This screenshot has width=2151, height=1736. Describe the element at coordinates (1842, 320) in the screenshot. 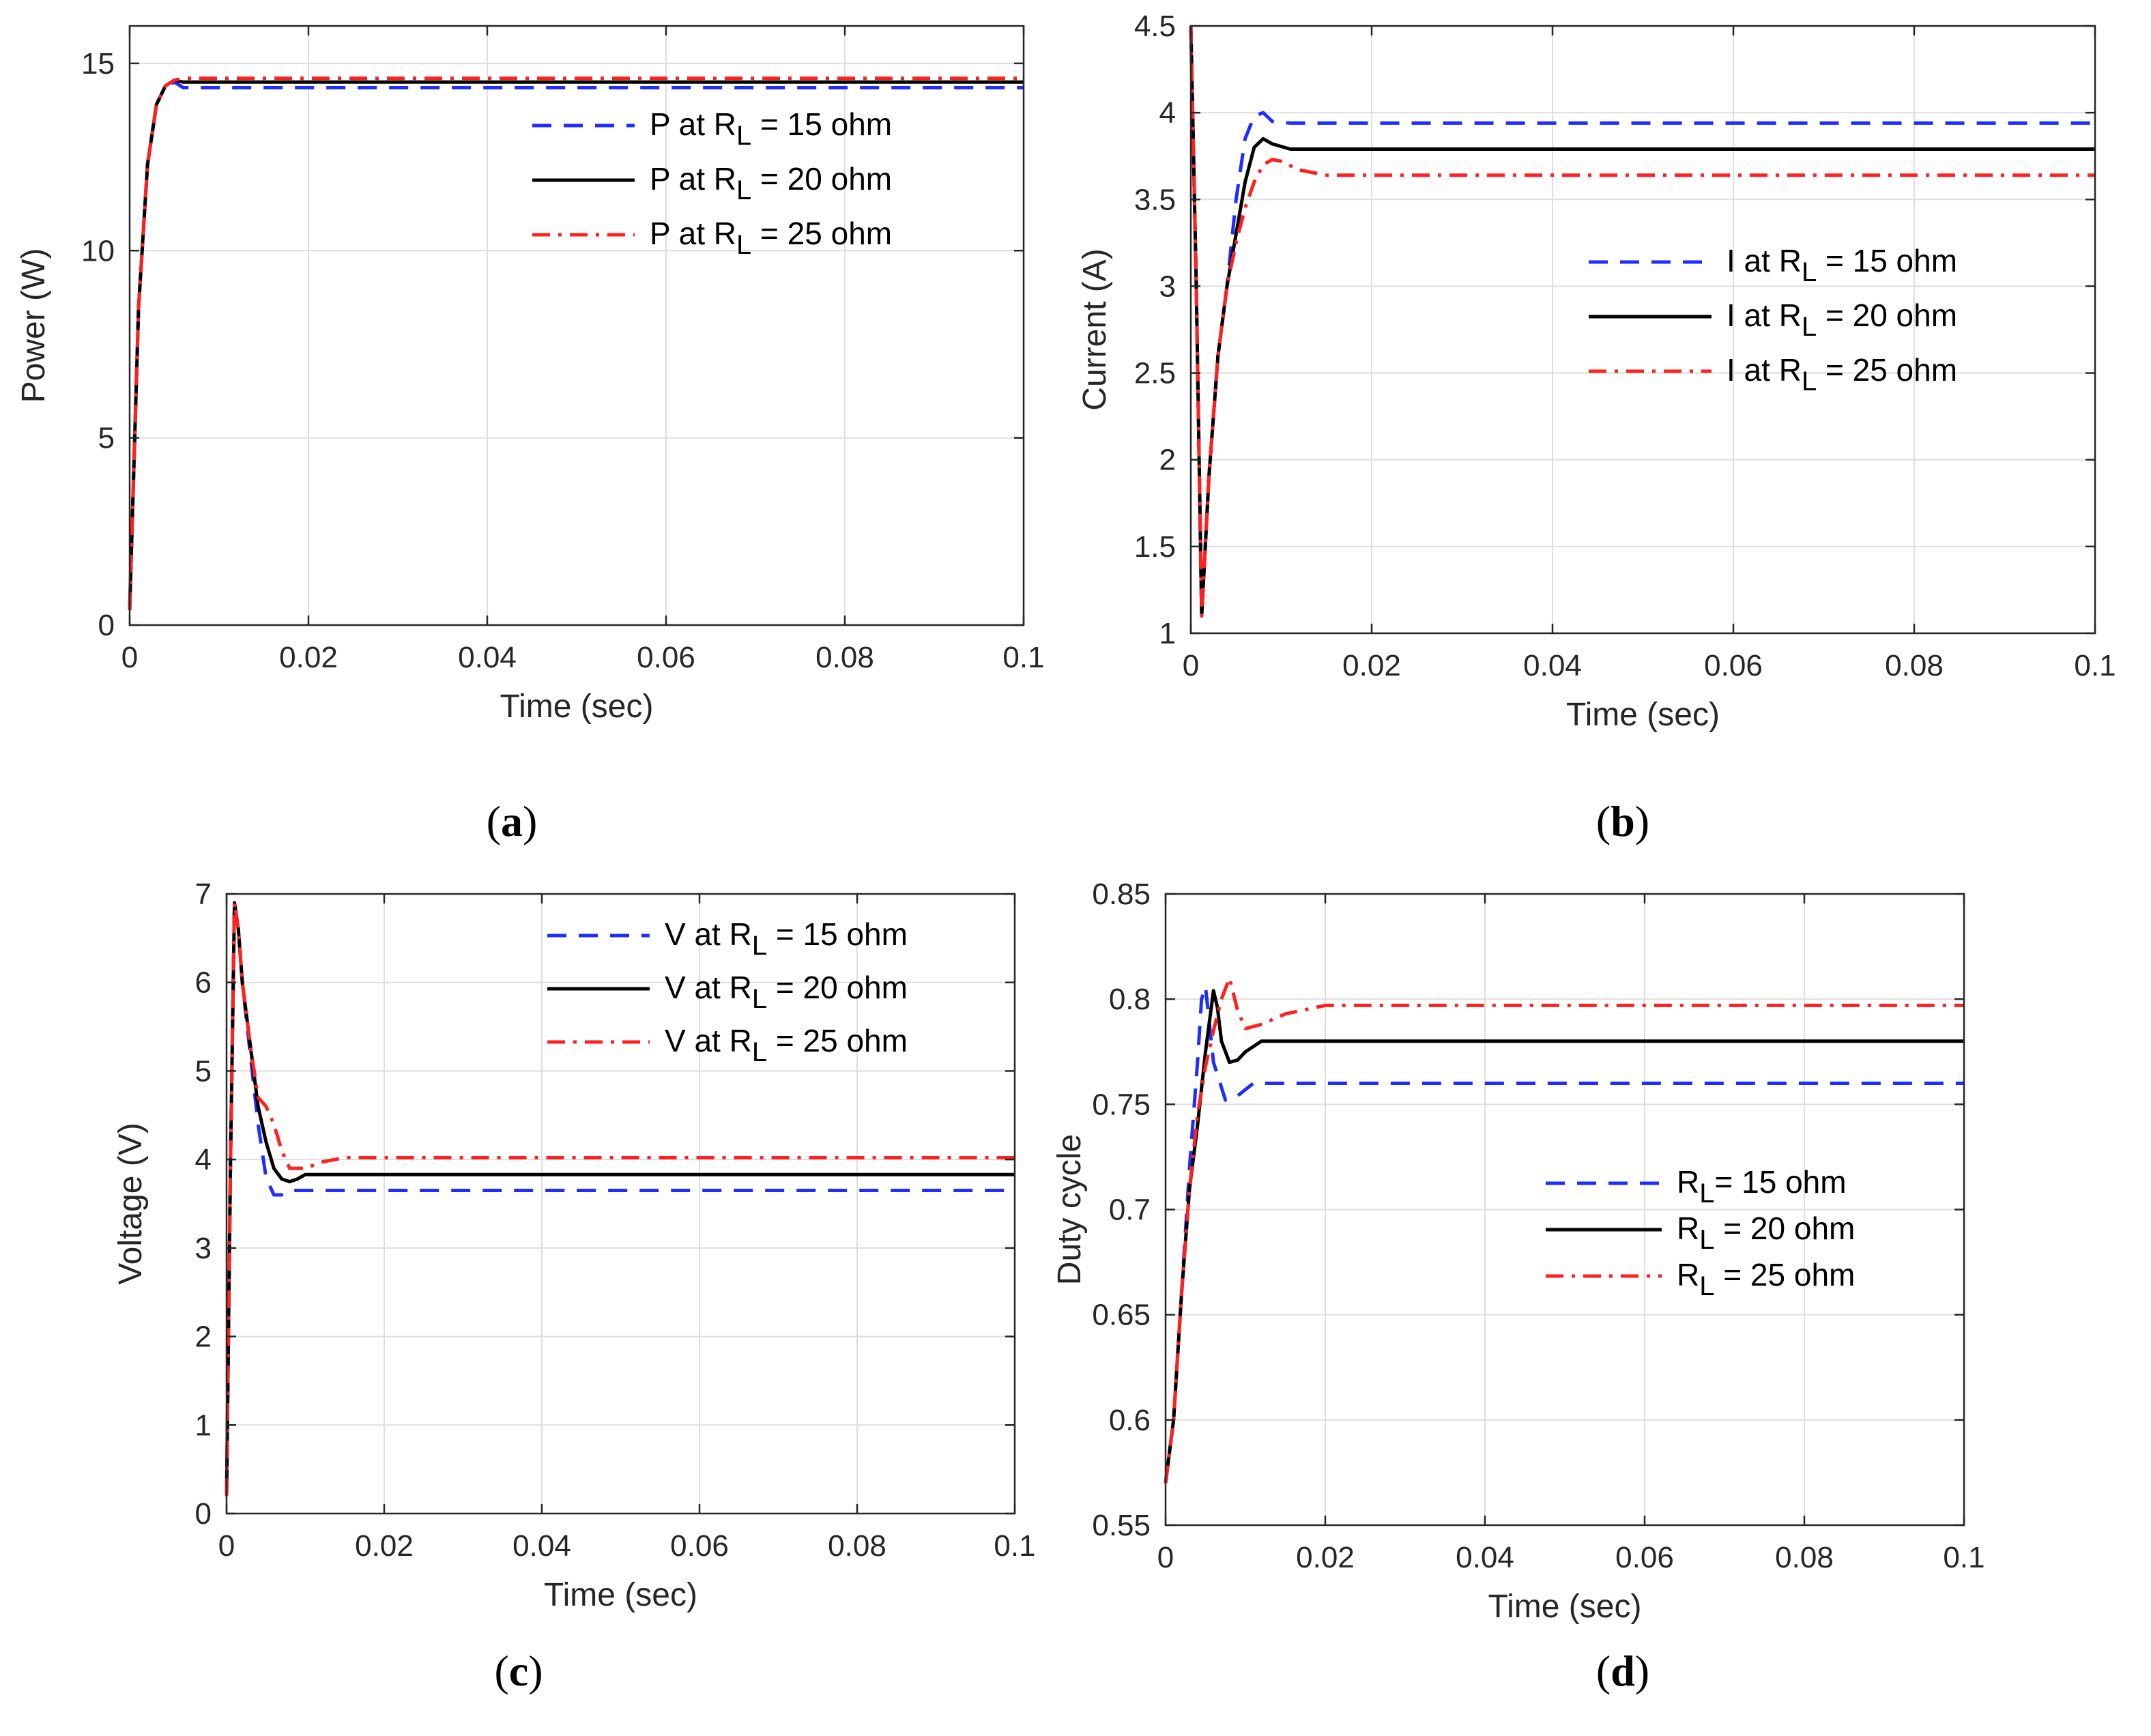

I see `legend-label-20-ohm: I at RL = 20 ohm` at that location.